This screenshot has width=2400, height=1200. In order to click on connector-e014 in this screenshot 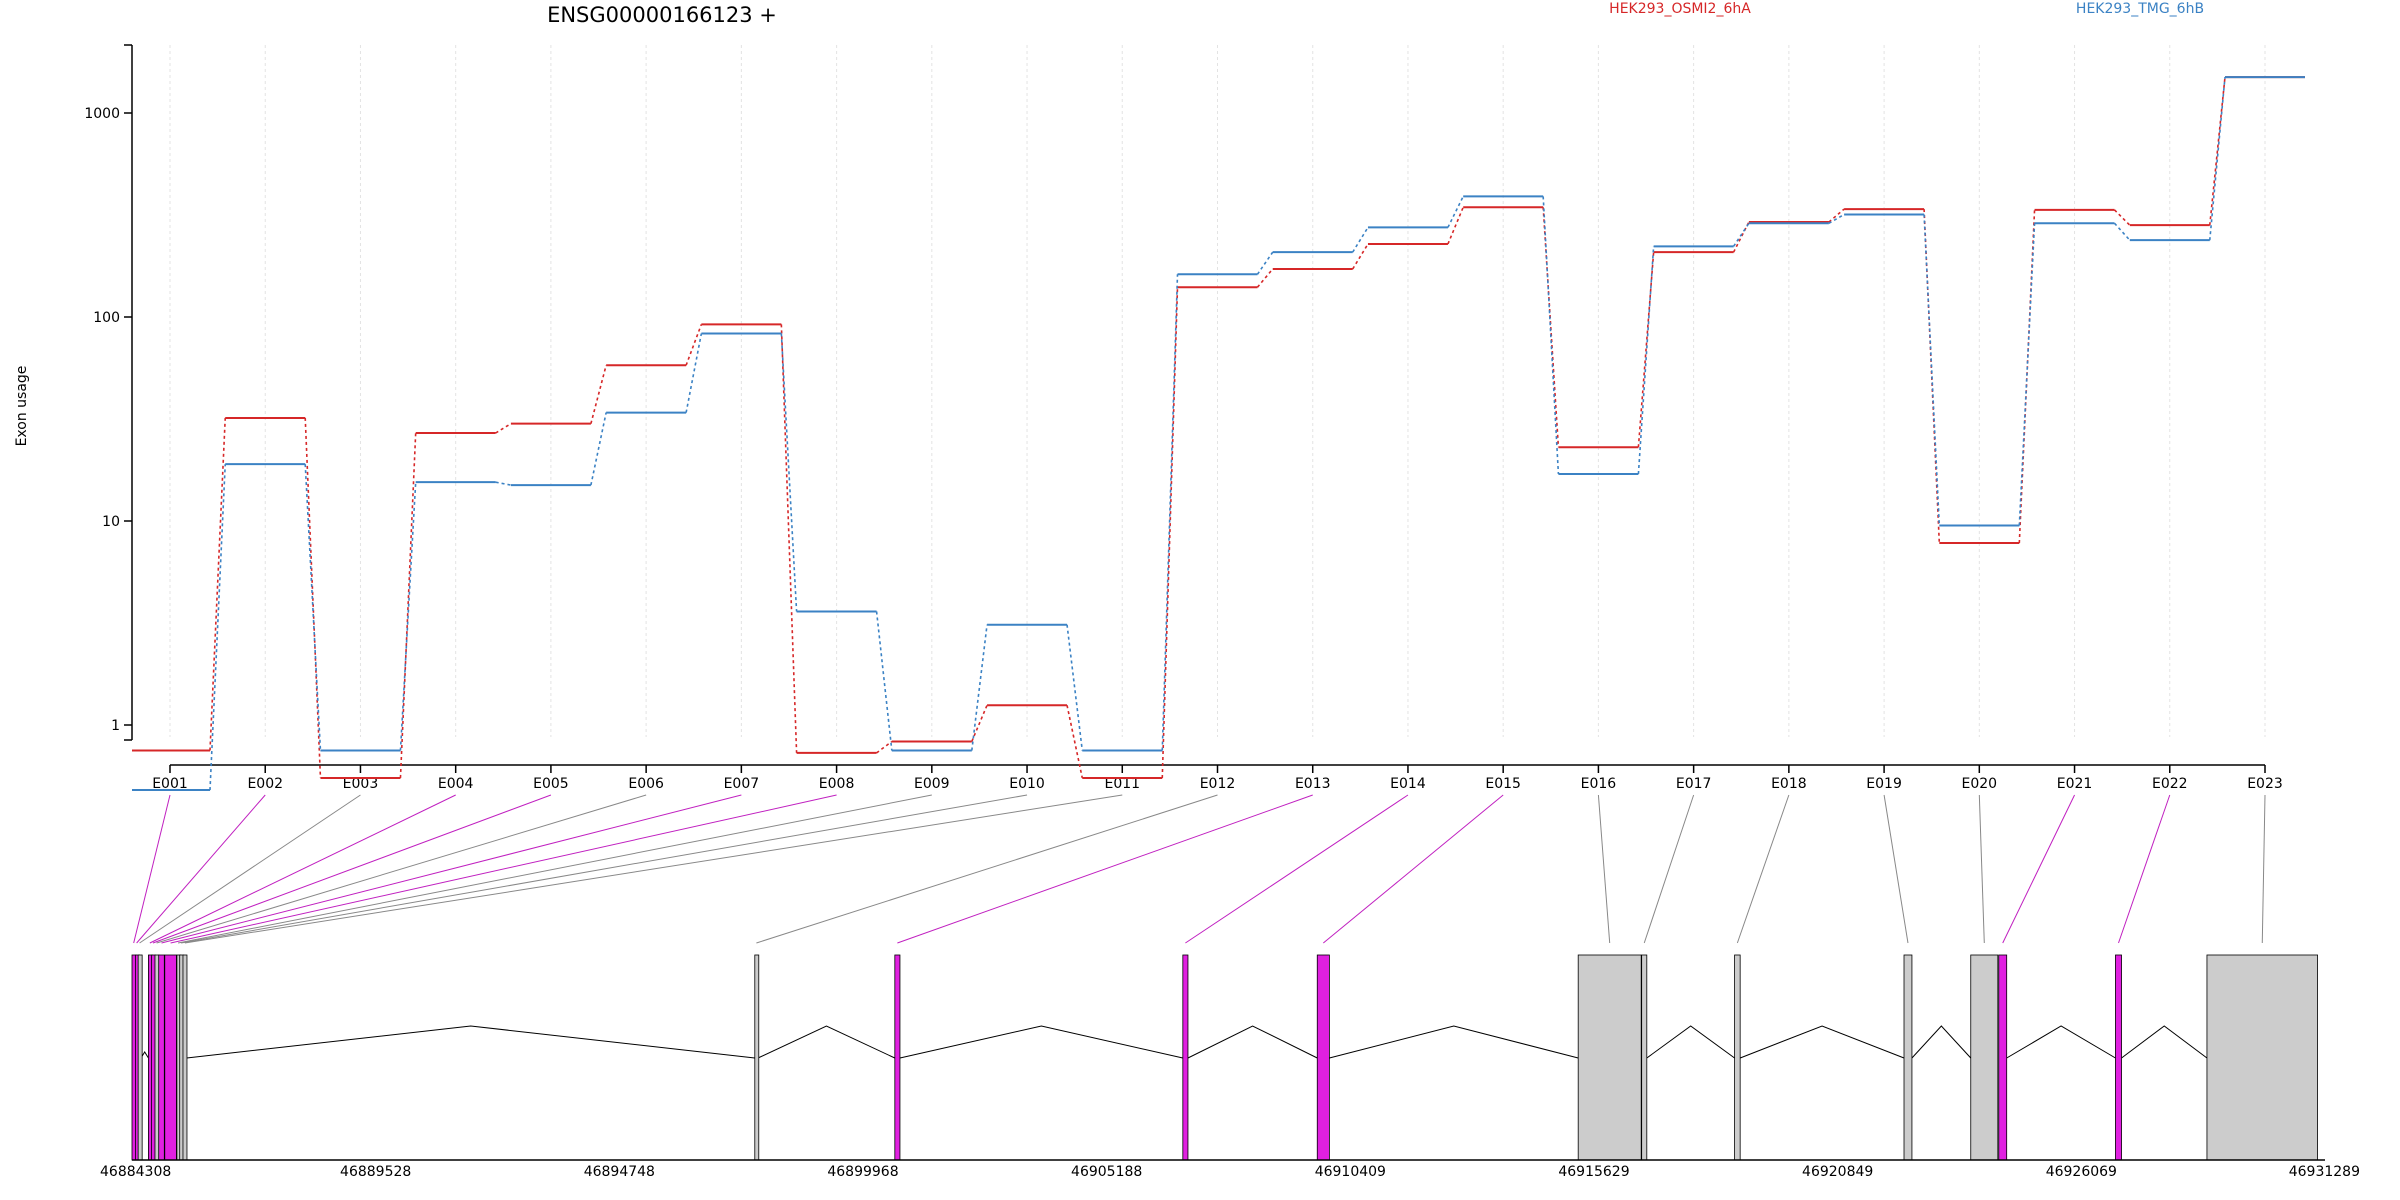, I will do `click(1297, 869)`.